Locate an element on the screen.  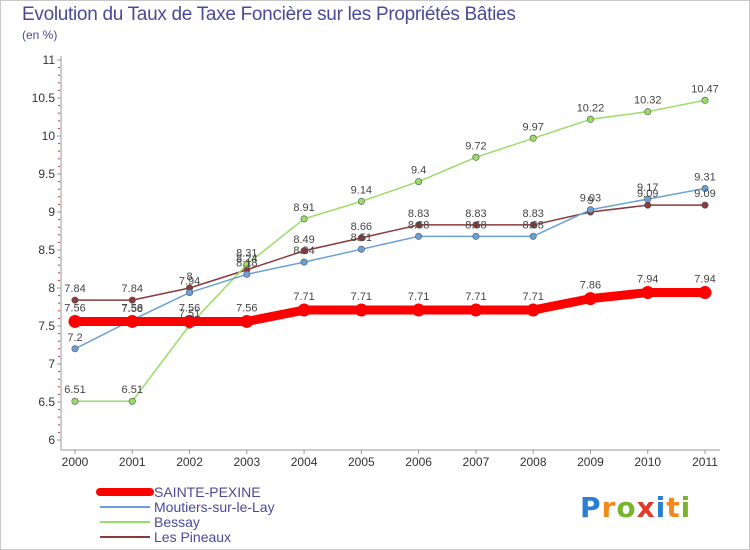
x-tick-label: 2009 is located at coordinates (590, 462).